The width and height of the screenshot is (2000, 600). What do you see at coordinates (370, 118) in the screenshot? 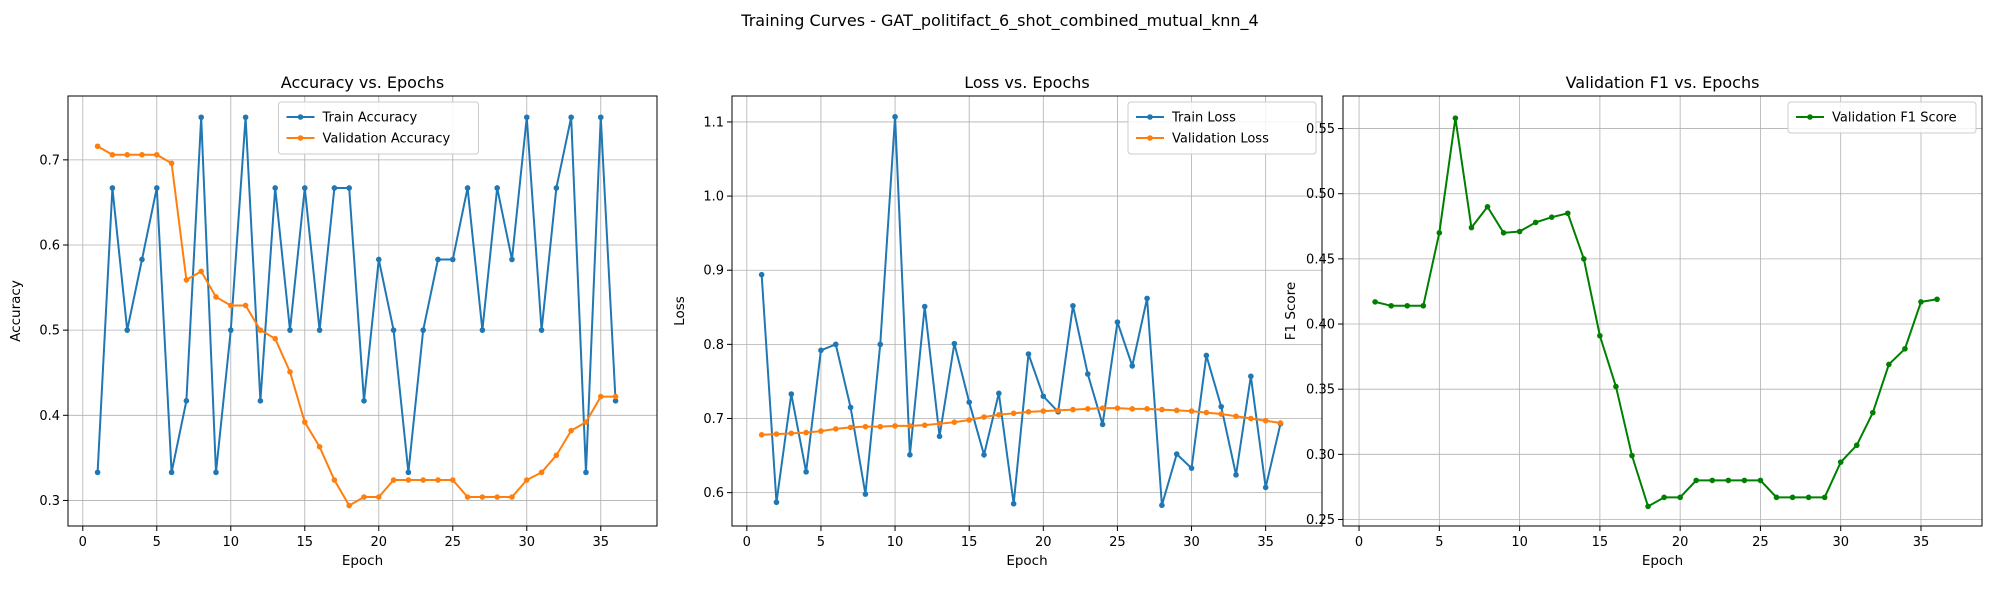
I see `legend-label: Train Accuracy` at bounding box center [370, 118].